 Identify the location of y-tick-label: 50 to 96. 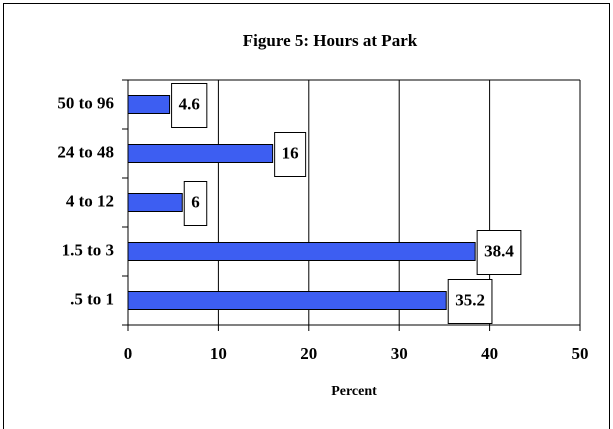
(85, 102).